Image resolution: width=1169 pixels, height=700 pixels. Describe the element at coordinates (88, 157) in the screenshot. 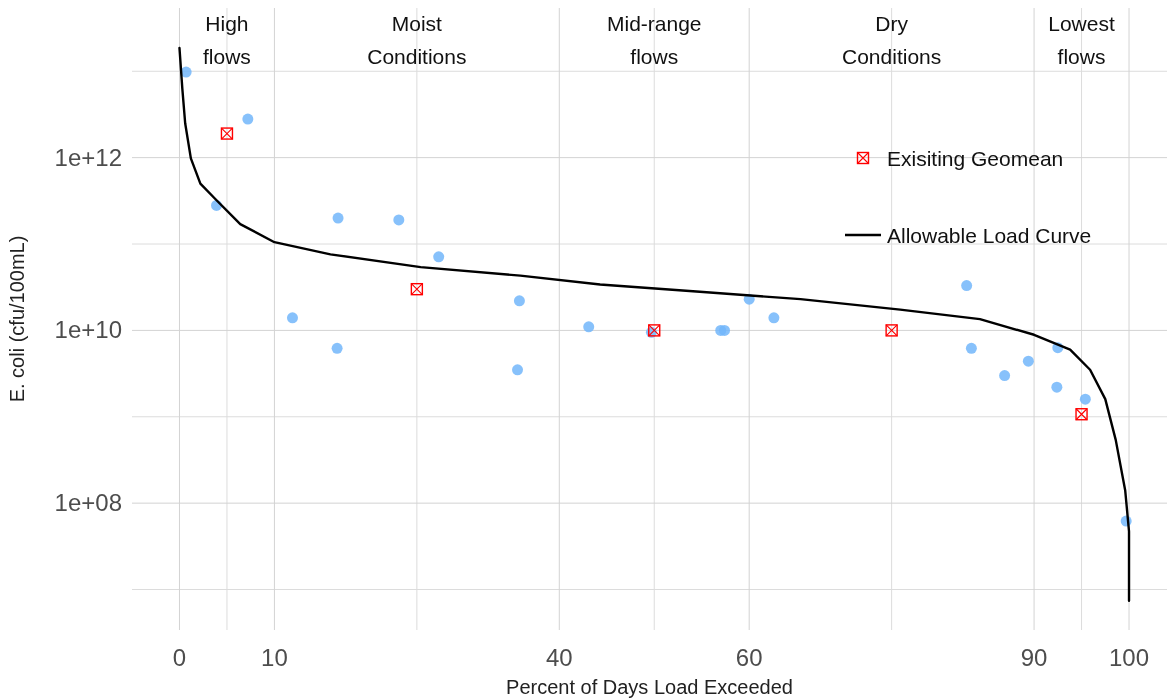

I see `y-tick-label: 1e+12` at that location.